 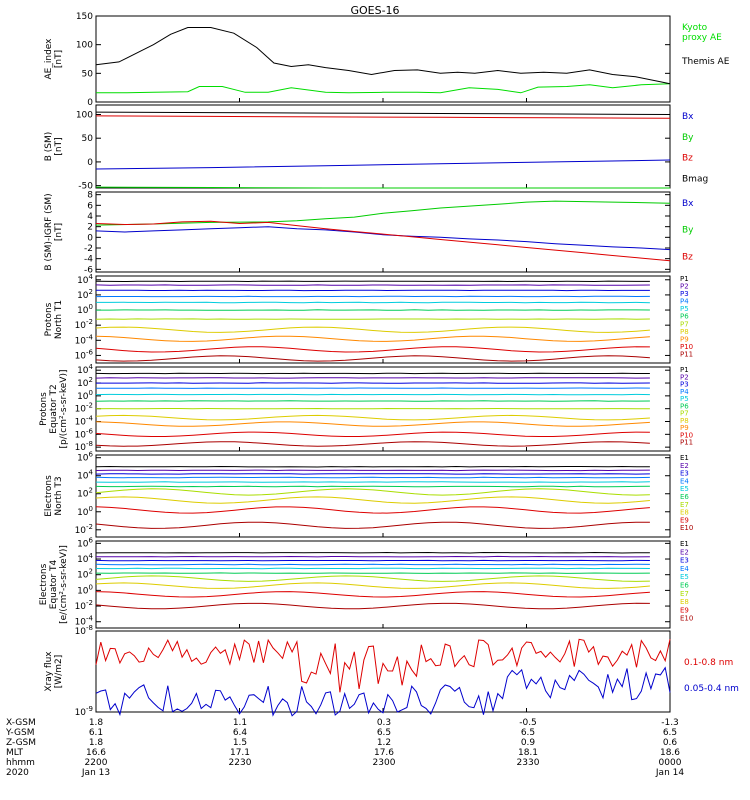 I want to click on footer-cell: 0.3, so click(x=384, y=723).